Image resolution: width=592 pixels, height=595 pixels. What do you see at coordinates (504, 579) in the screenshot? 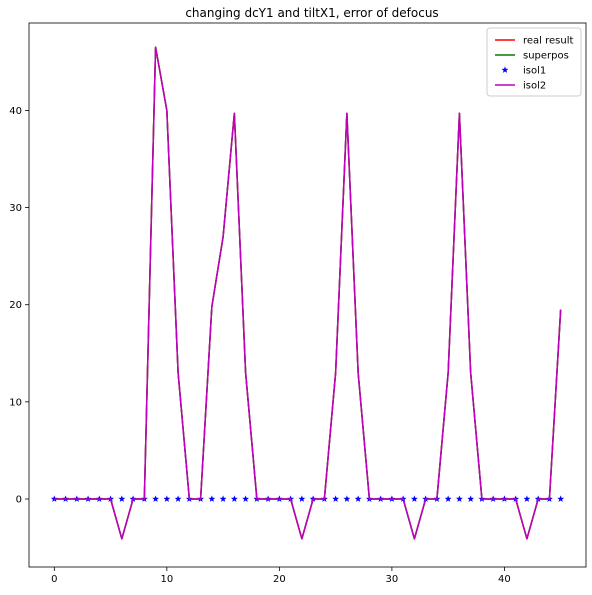
I see `x-tick-label: 40` at bounding box center [504, 579].